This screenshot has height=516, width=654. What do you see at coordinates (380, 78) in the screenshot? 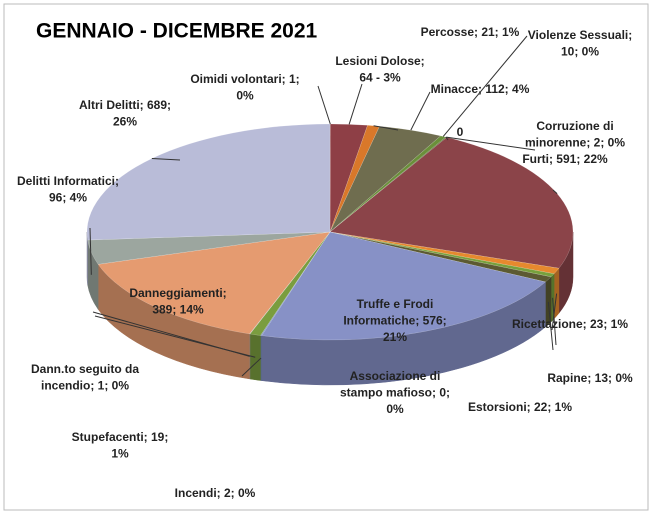
I see `data-label: 64 - 3%` at bounding box center [380, 78].